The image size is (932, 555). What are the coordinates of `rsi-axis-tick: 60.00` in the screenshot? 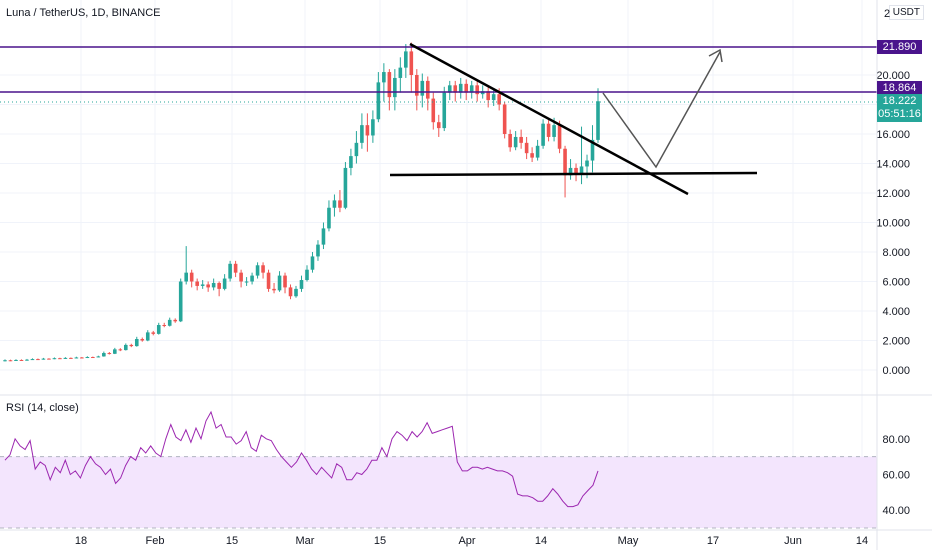 It's located at (896, 475).